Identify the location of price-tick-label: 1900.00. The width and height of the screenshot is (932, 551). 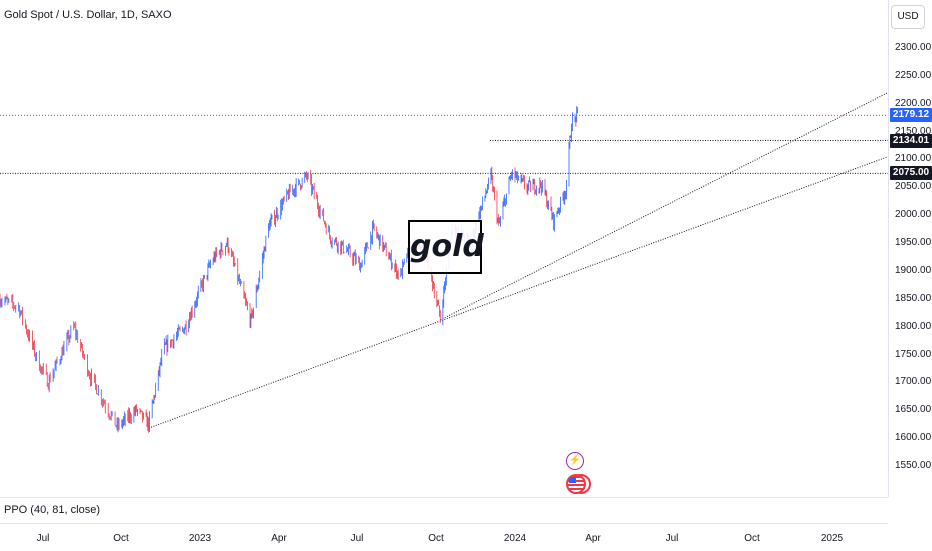
(913, 270).